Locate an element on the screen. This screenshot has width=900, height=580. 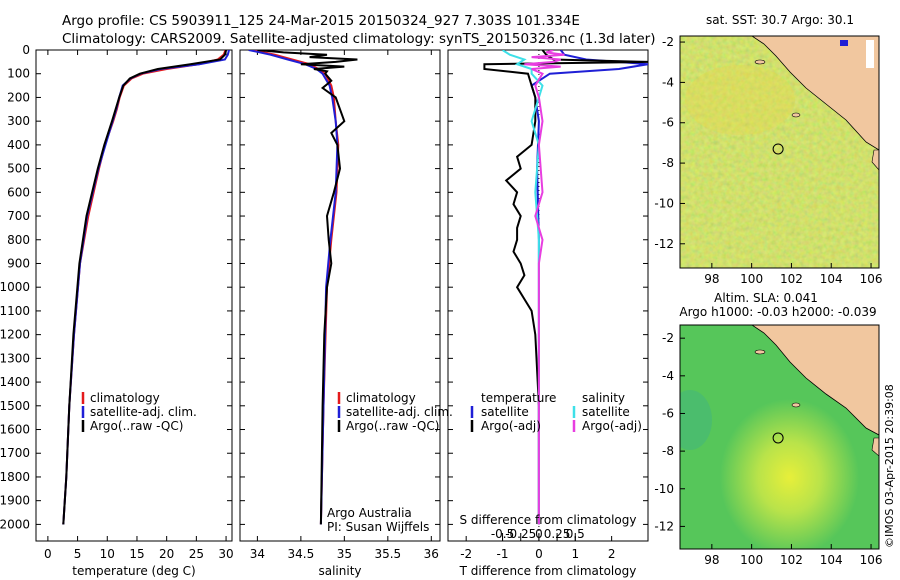
y-tick-label: 1400 is located at coordinates (15, 382).